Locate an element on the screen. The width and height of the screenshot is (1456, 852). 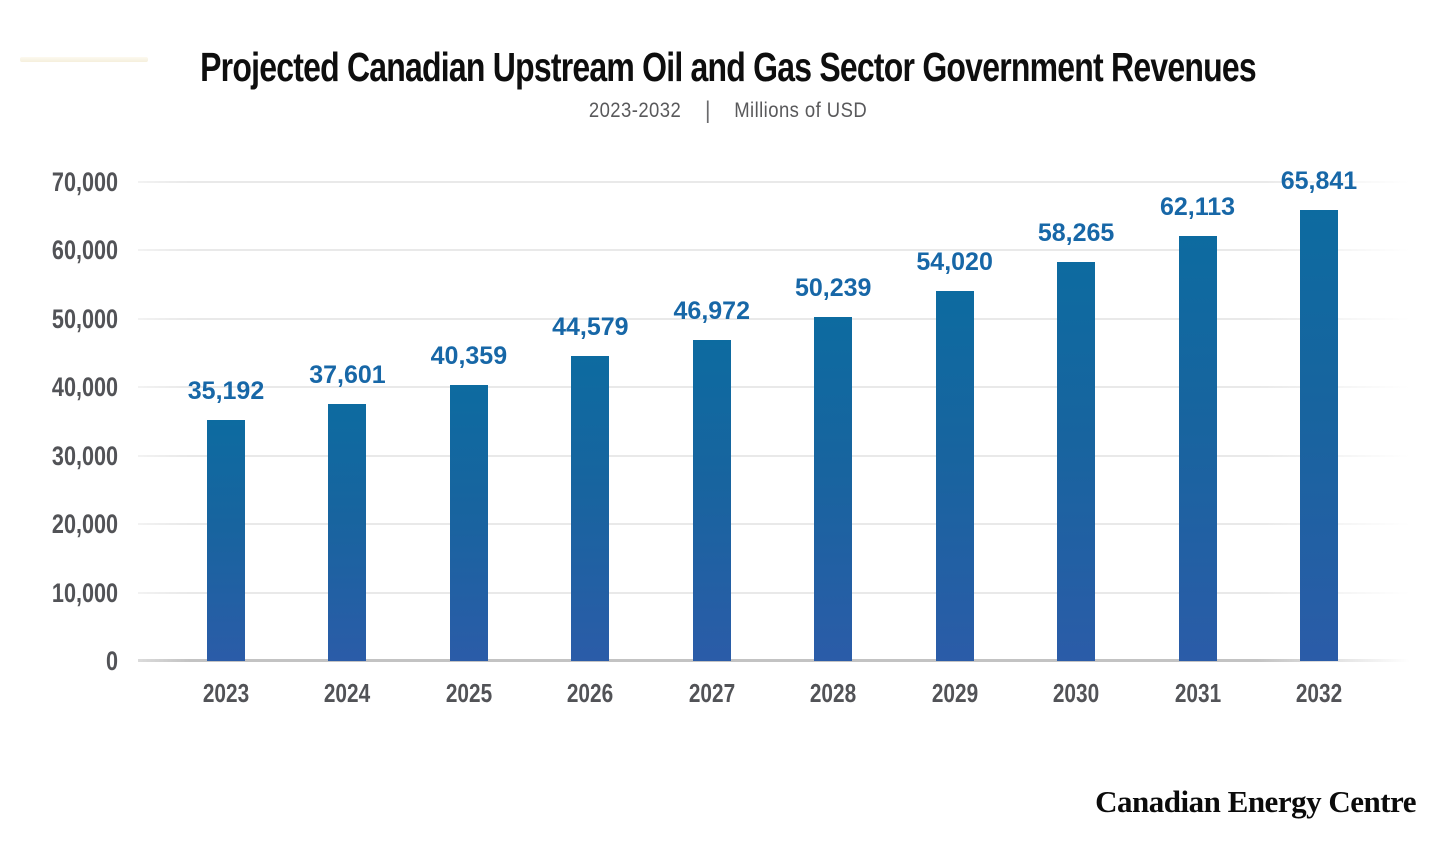
bar-2029 is located at coordinates (954, 476).